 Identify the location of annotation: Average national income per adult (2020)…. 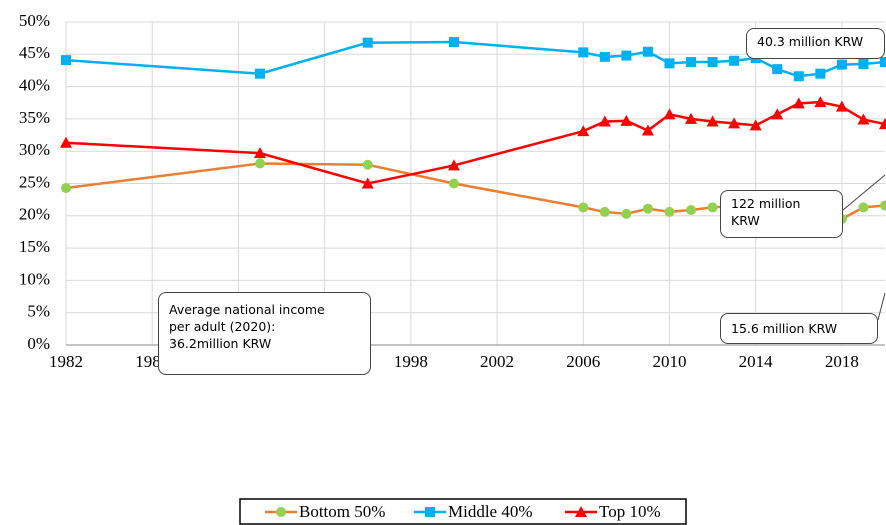
(264, 333).